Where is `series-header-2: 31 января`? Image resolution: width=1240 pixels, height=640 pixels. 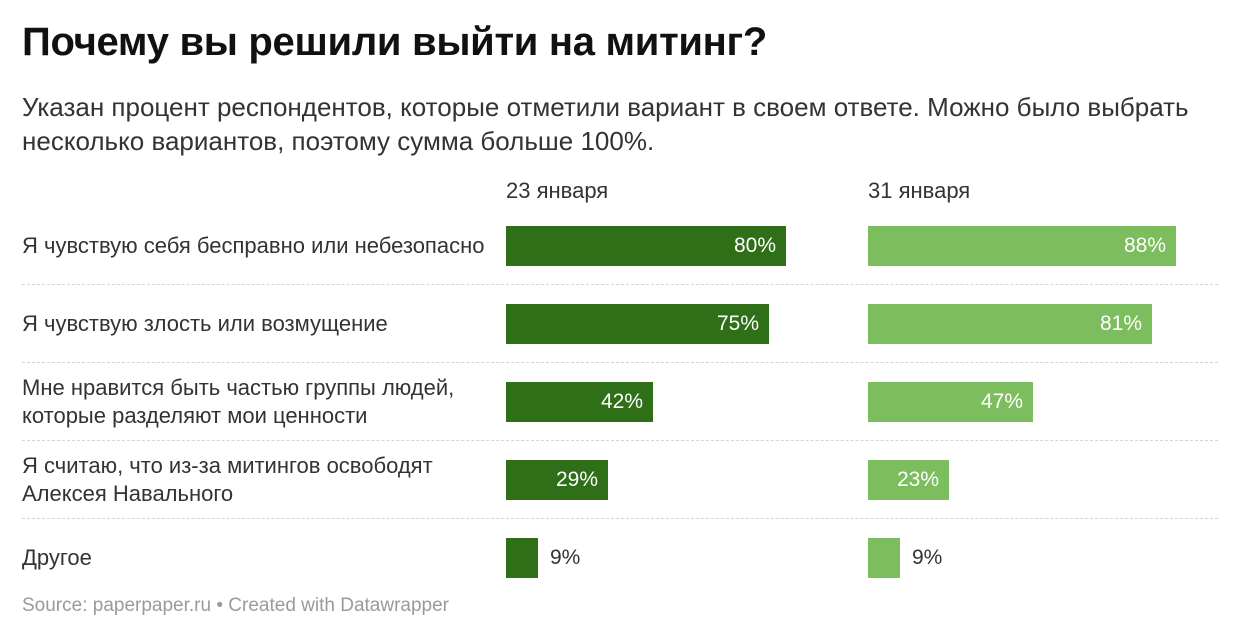 series-header-2: 31 января is located at coordinates (919, 190).